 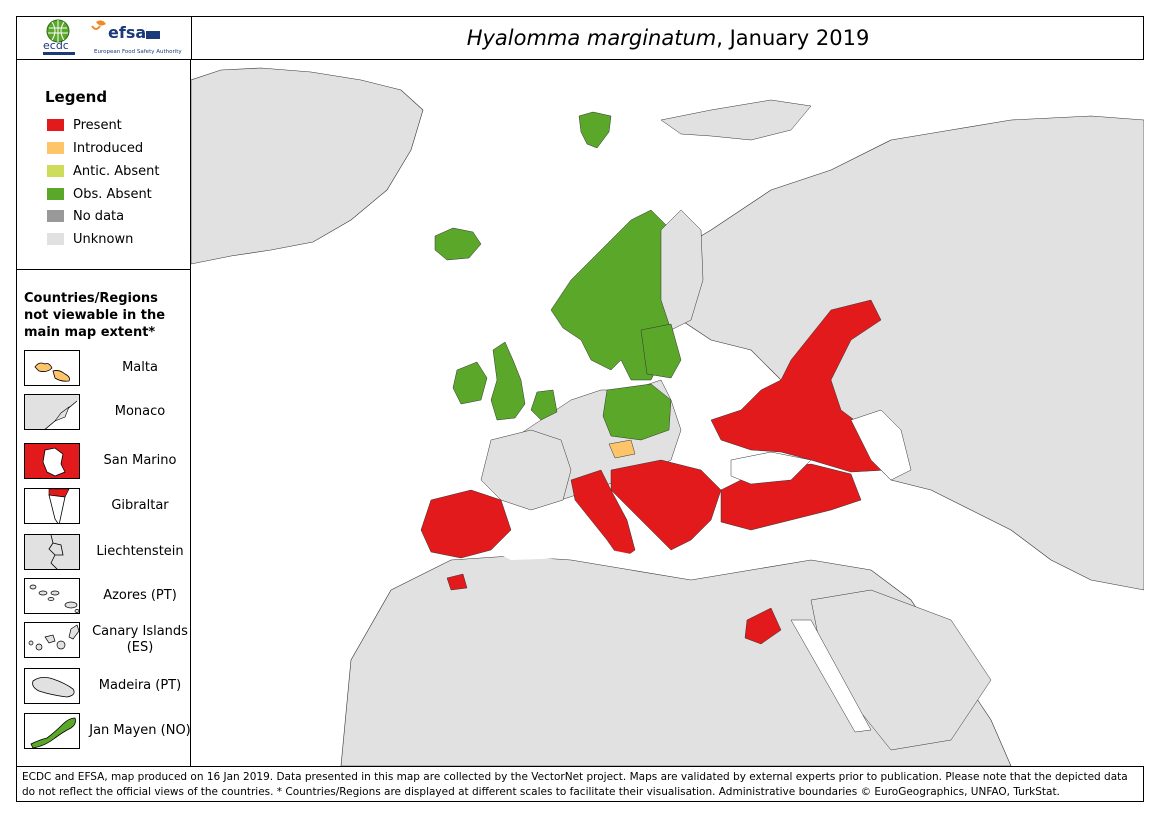 I want to click on legend-item-obs-absent: Obs. Absent, so click(x=99, y=194).